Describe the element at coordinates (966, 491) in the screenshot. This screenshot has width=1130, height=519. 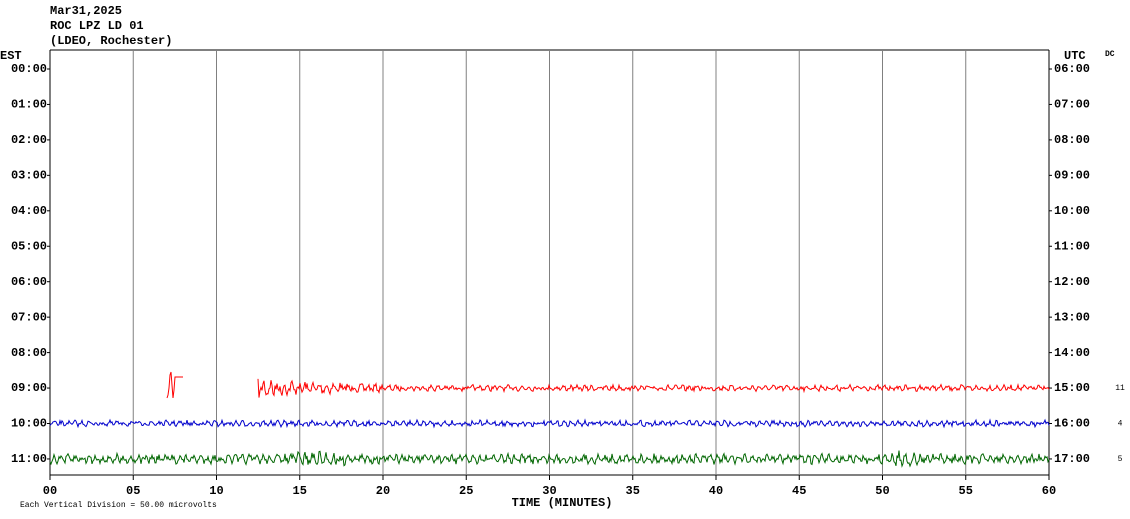
I see `x-tick-label: 55` at that location.